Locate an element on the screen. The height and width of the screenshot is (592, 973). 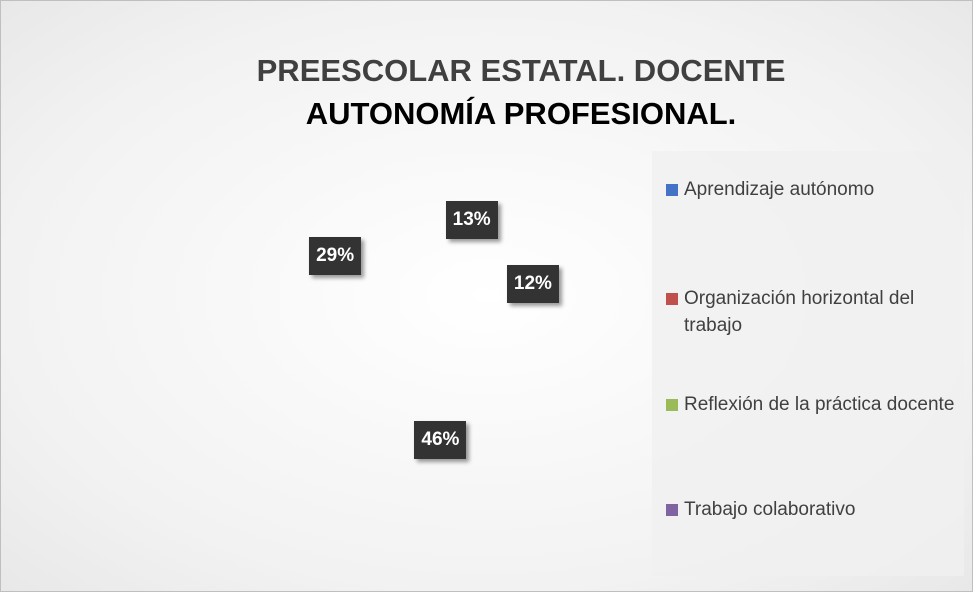
data-label: 46% is located at coordinates (440, 440).